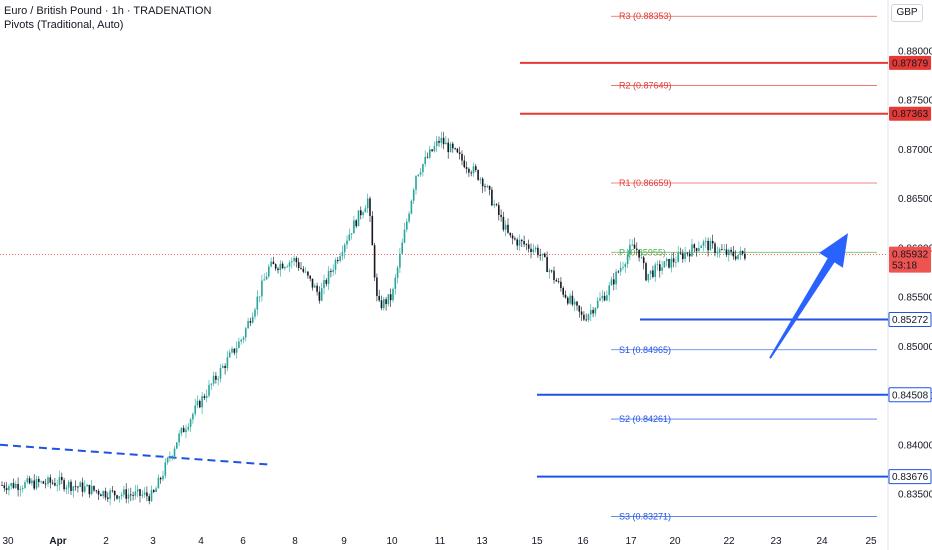 The image size is (932, 550). Describe the element at coordinates (808, 296) in the screenshot. I see `bullish-arrow` at that location.